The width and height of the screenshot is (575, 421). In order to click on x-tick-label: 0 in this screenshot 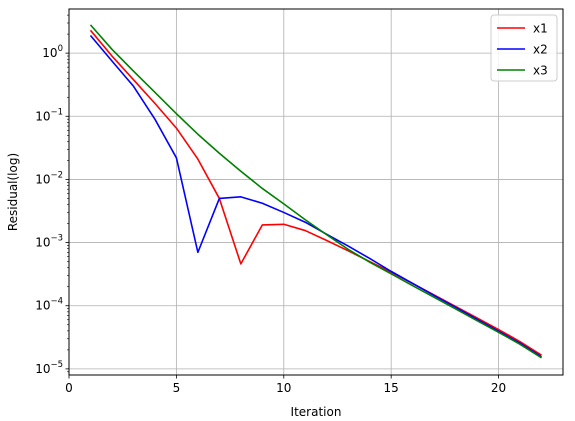, I will do `click(69, 388)`.